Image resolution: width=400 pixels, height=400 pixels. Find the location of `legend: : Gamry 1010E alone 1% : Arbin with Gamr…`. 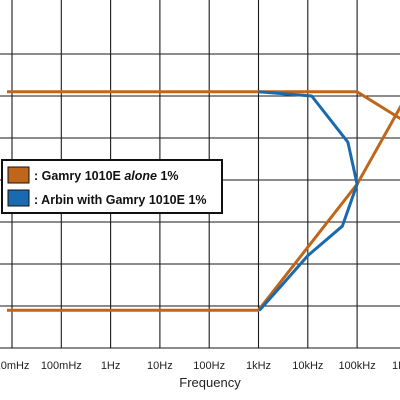

legend: : Gamry 1010E alone 1% : Arbin with Gamr… is located at coordinates (112, 186).